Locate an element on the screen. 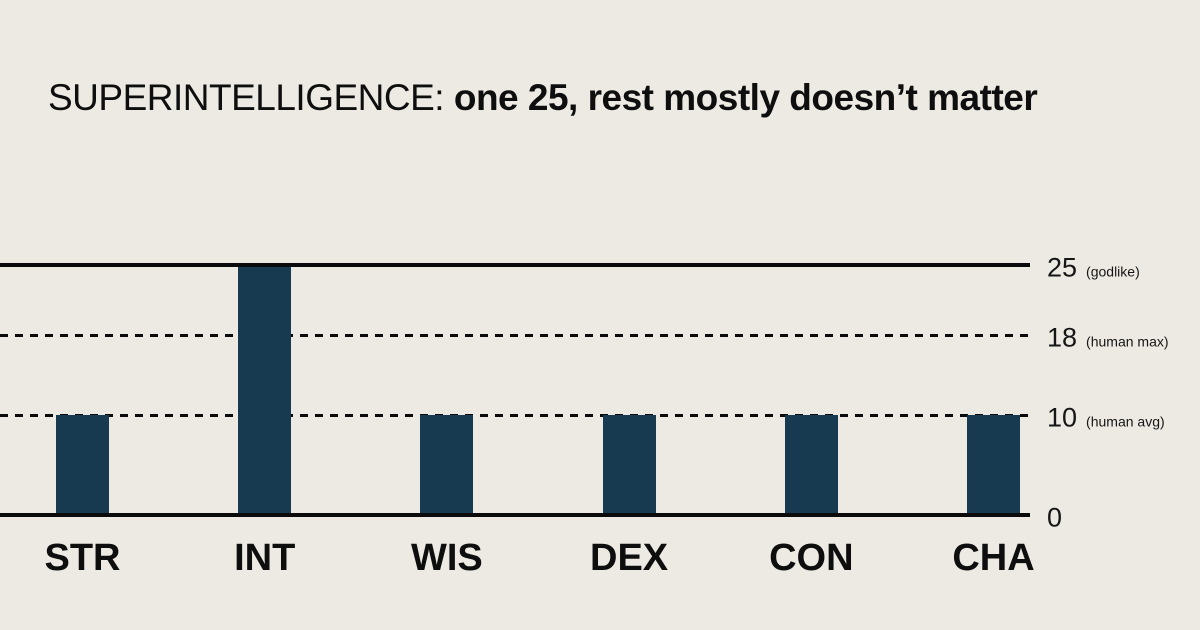 The height and width of the screenshot is (630, 1200). bar-dex is located at coordinates (629, 465).